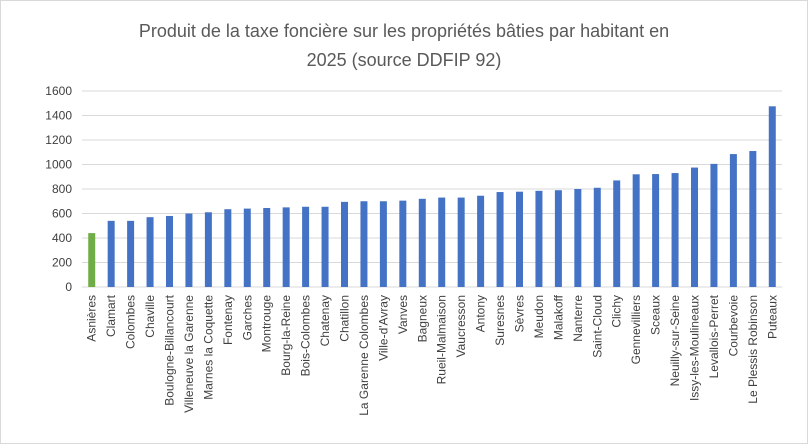  What do you see at coordinates (695, 348) in the screenshot?
I see `x-tick-label: Issy-les-Moulineaux` at bounding box center [695, 348].